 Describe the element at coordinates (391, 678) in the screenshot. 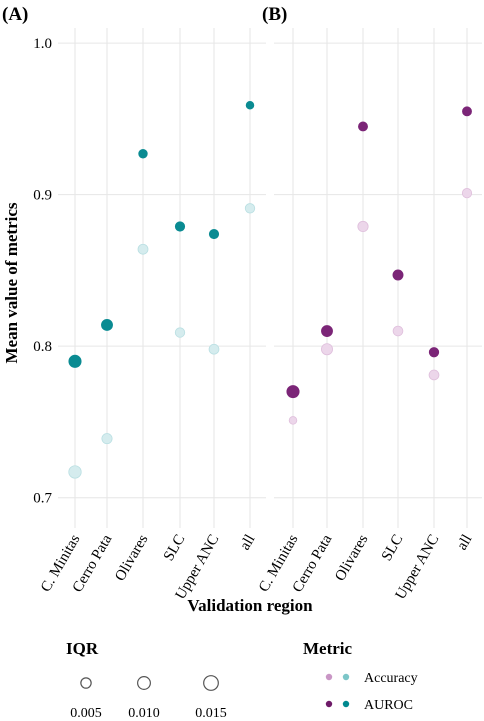

I see `metric-legend-label: Accuracy` at that location.